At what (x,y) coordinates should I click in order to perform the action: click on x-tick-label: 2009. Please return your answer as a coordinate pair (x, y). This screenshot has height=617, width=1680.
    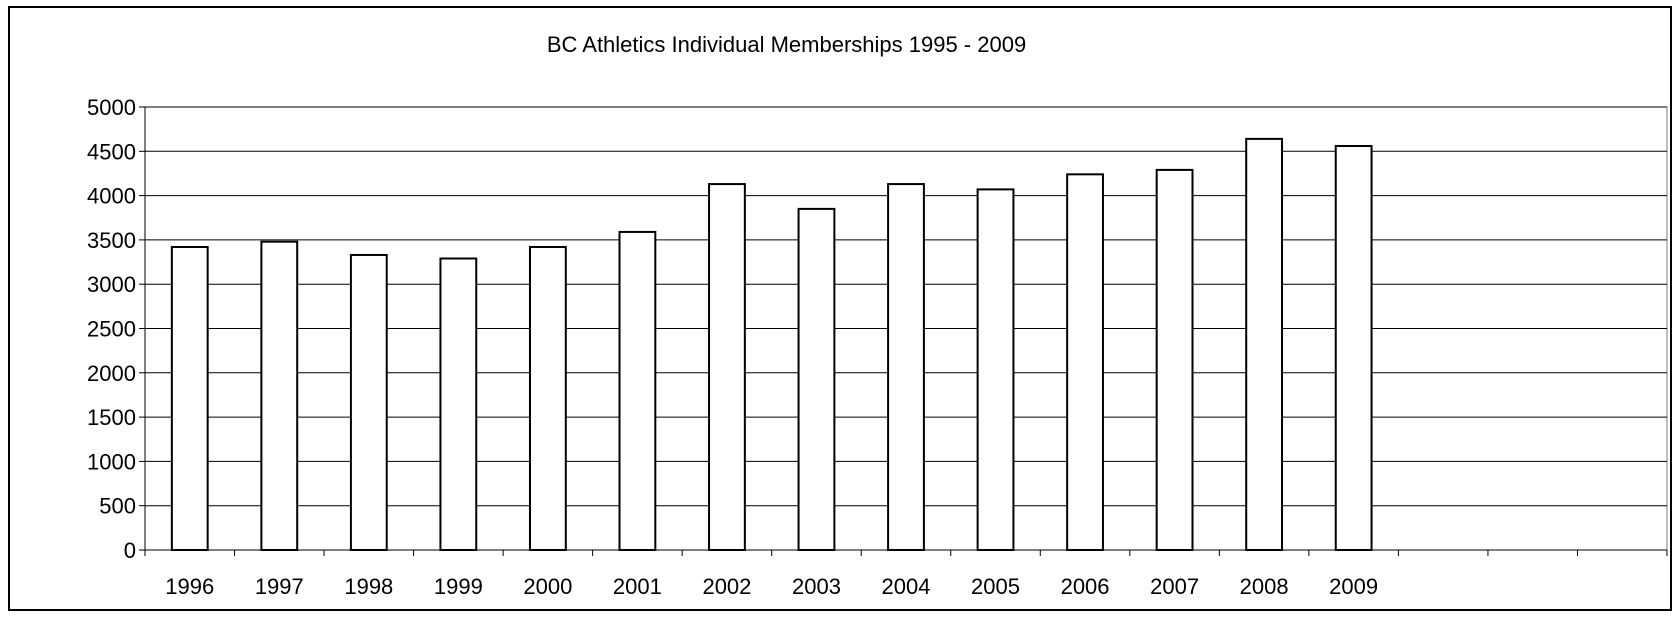
    Looking at the image, I should click on (1353, 586).